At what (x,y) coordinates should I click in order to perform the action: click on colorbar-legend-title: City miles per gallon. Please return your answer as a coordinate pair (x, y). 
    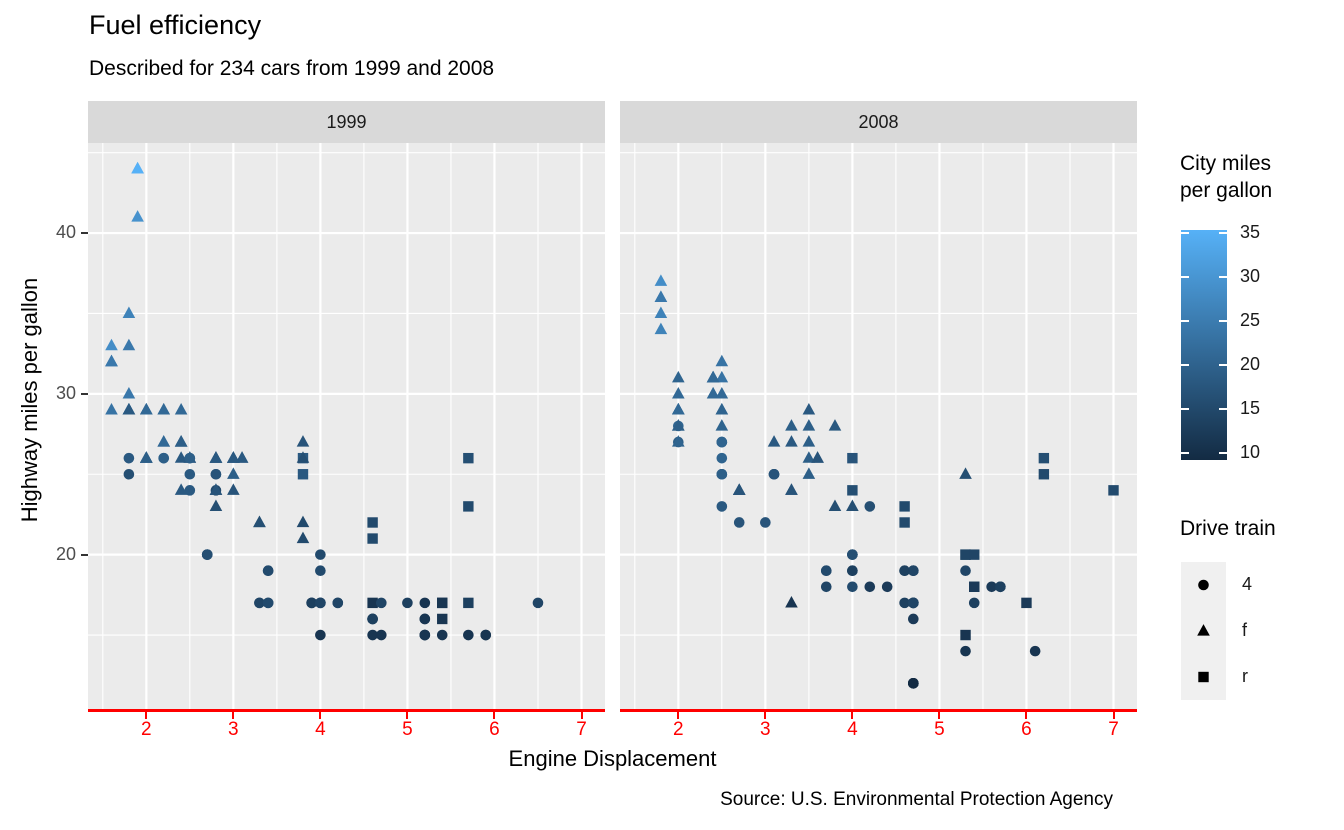
    Looking at the image, I should click on (1226, 177).